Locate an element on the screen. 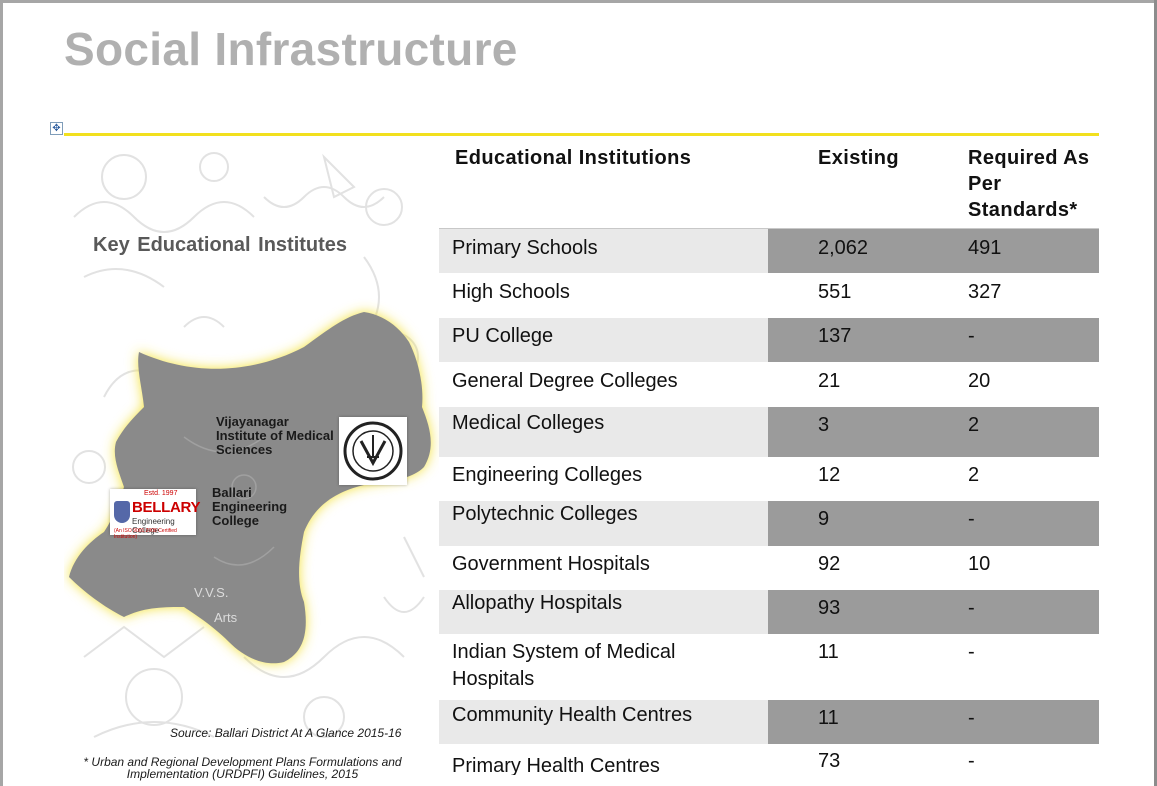  row-required: 20 is located at coordinates (979, 381).